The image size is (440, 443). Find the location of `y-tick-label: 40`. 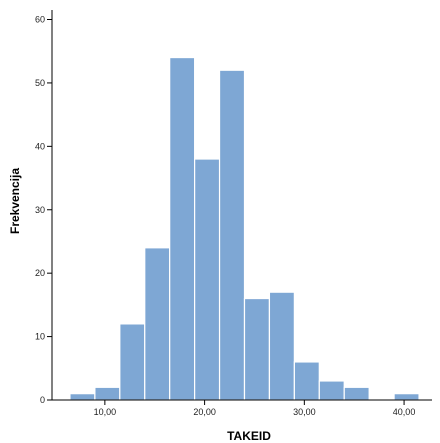

y-tick-label: 40 is located at coordinates (40, 146).